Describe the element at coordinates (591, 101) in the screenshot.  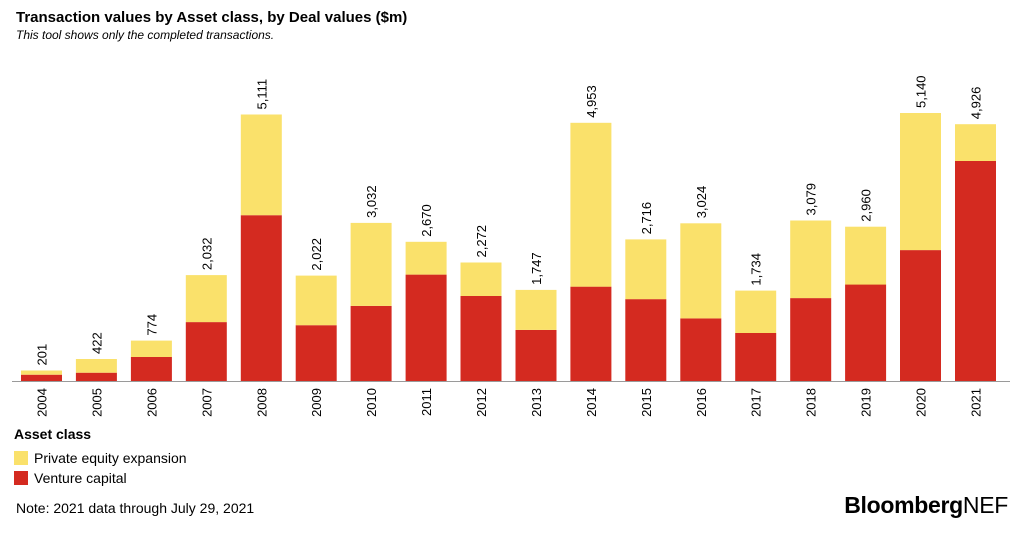
I see `total-label-2014: 4,953` at that location.